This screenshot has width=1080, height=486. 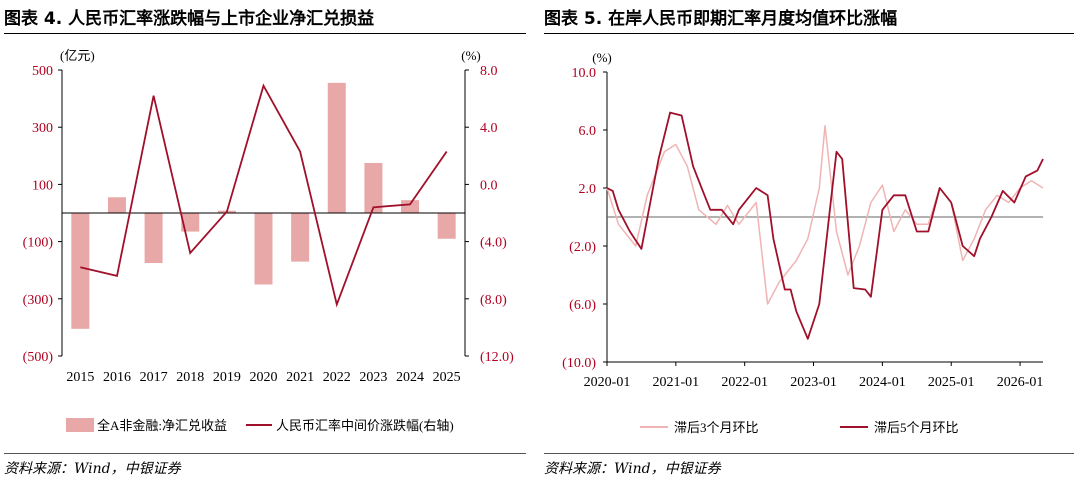 What do you see at coordinates (410, 206) in the screenshot?
I see `bar-2024` at bounding box center [410, 206].